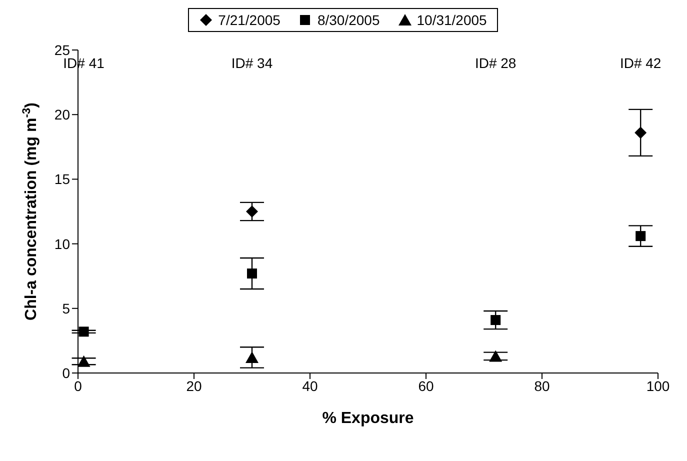 This screenshot has height=461, width=687. What do you see at coordinates (348, 20) in the screenshot?
I see `legend-label: 8/30/2005` at bounding box center [348, 20].